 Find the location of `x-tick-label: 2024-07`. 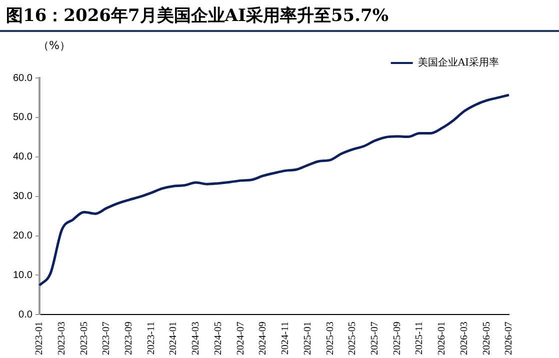

x-tick-label: 2024-07 is located at coordinates (240, 339).